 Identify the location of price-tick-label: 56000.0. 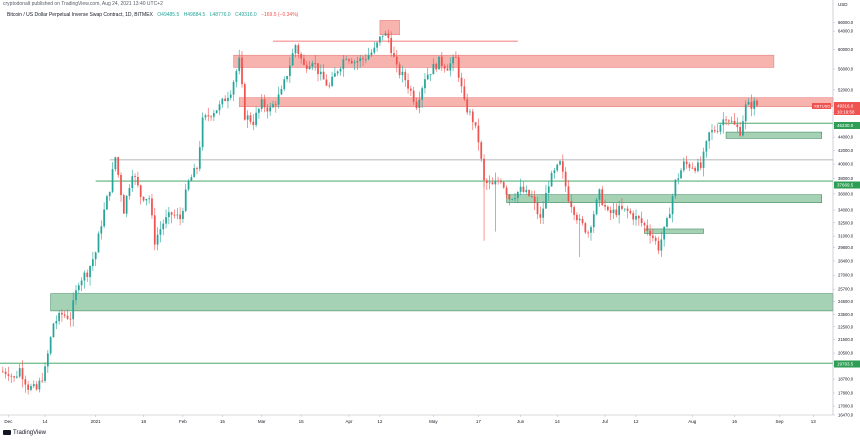
(846, 68).